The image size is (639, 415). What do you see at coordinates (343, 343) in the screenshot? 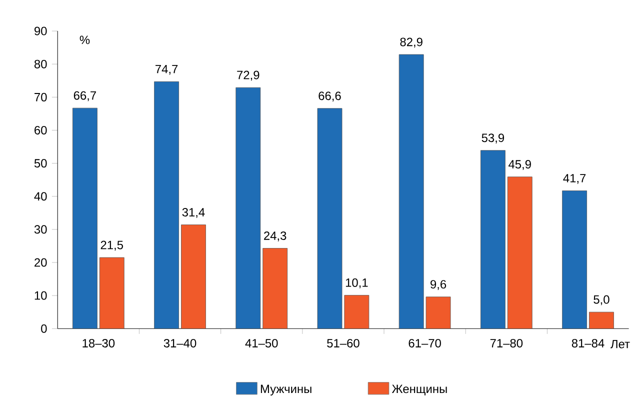
I see `x-tick-label: 51–60` at bounding box center [343, 343].